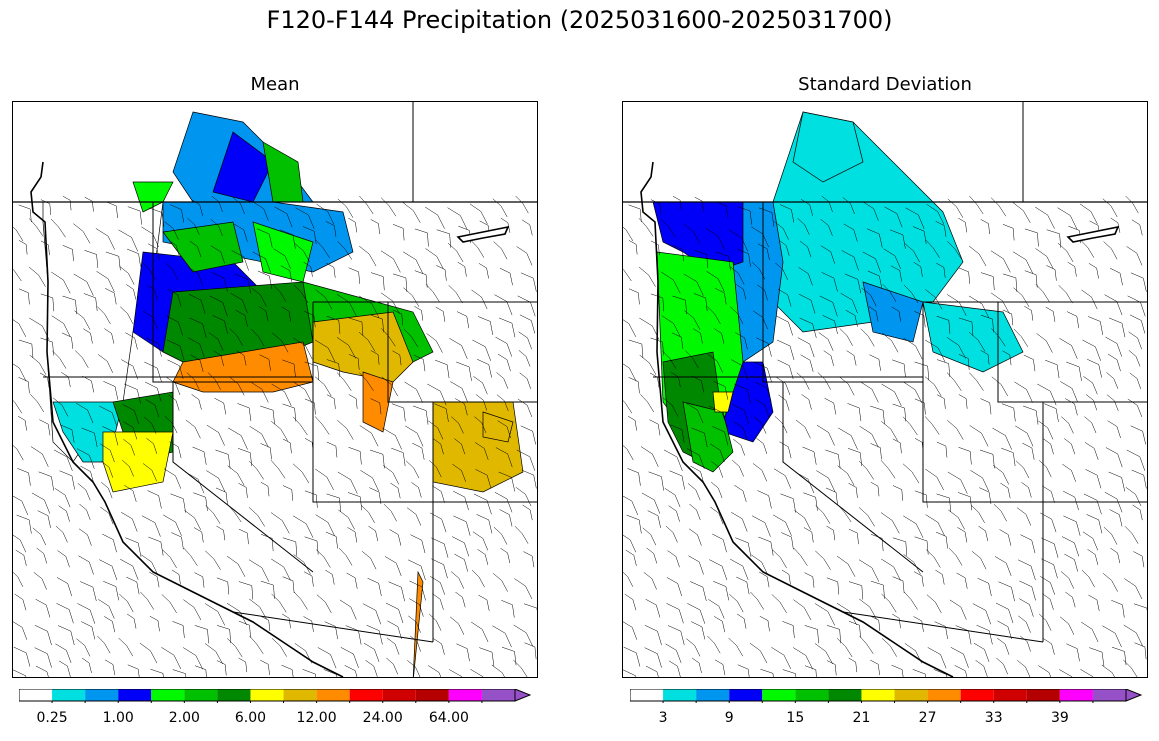  I want to click on mean-colorbar-ticks: 0.25 1.00 2.00 6.00 12.00 24.00 64.00, so click(275, 720).